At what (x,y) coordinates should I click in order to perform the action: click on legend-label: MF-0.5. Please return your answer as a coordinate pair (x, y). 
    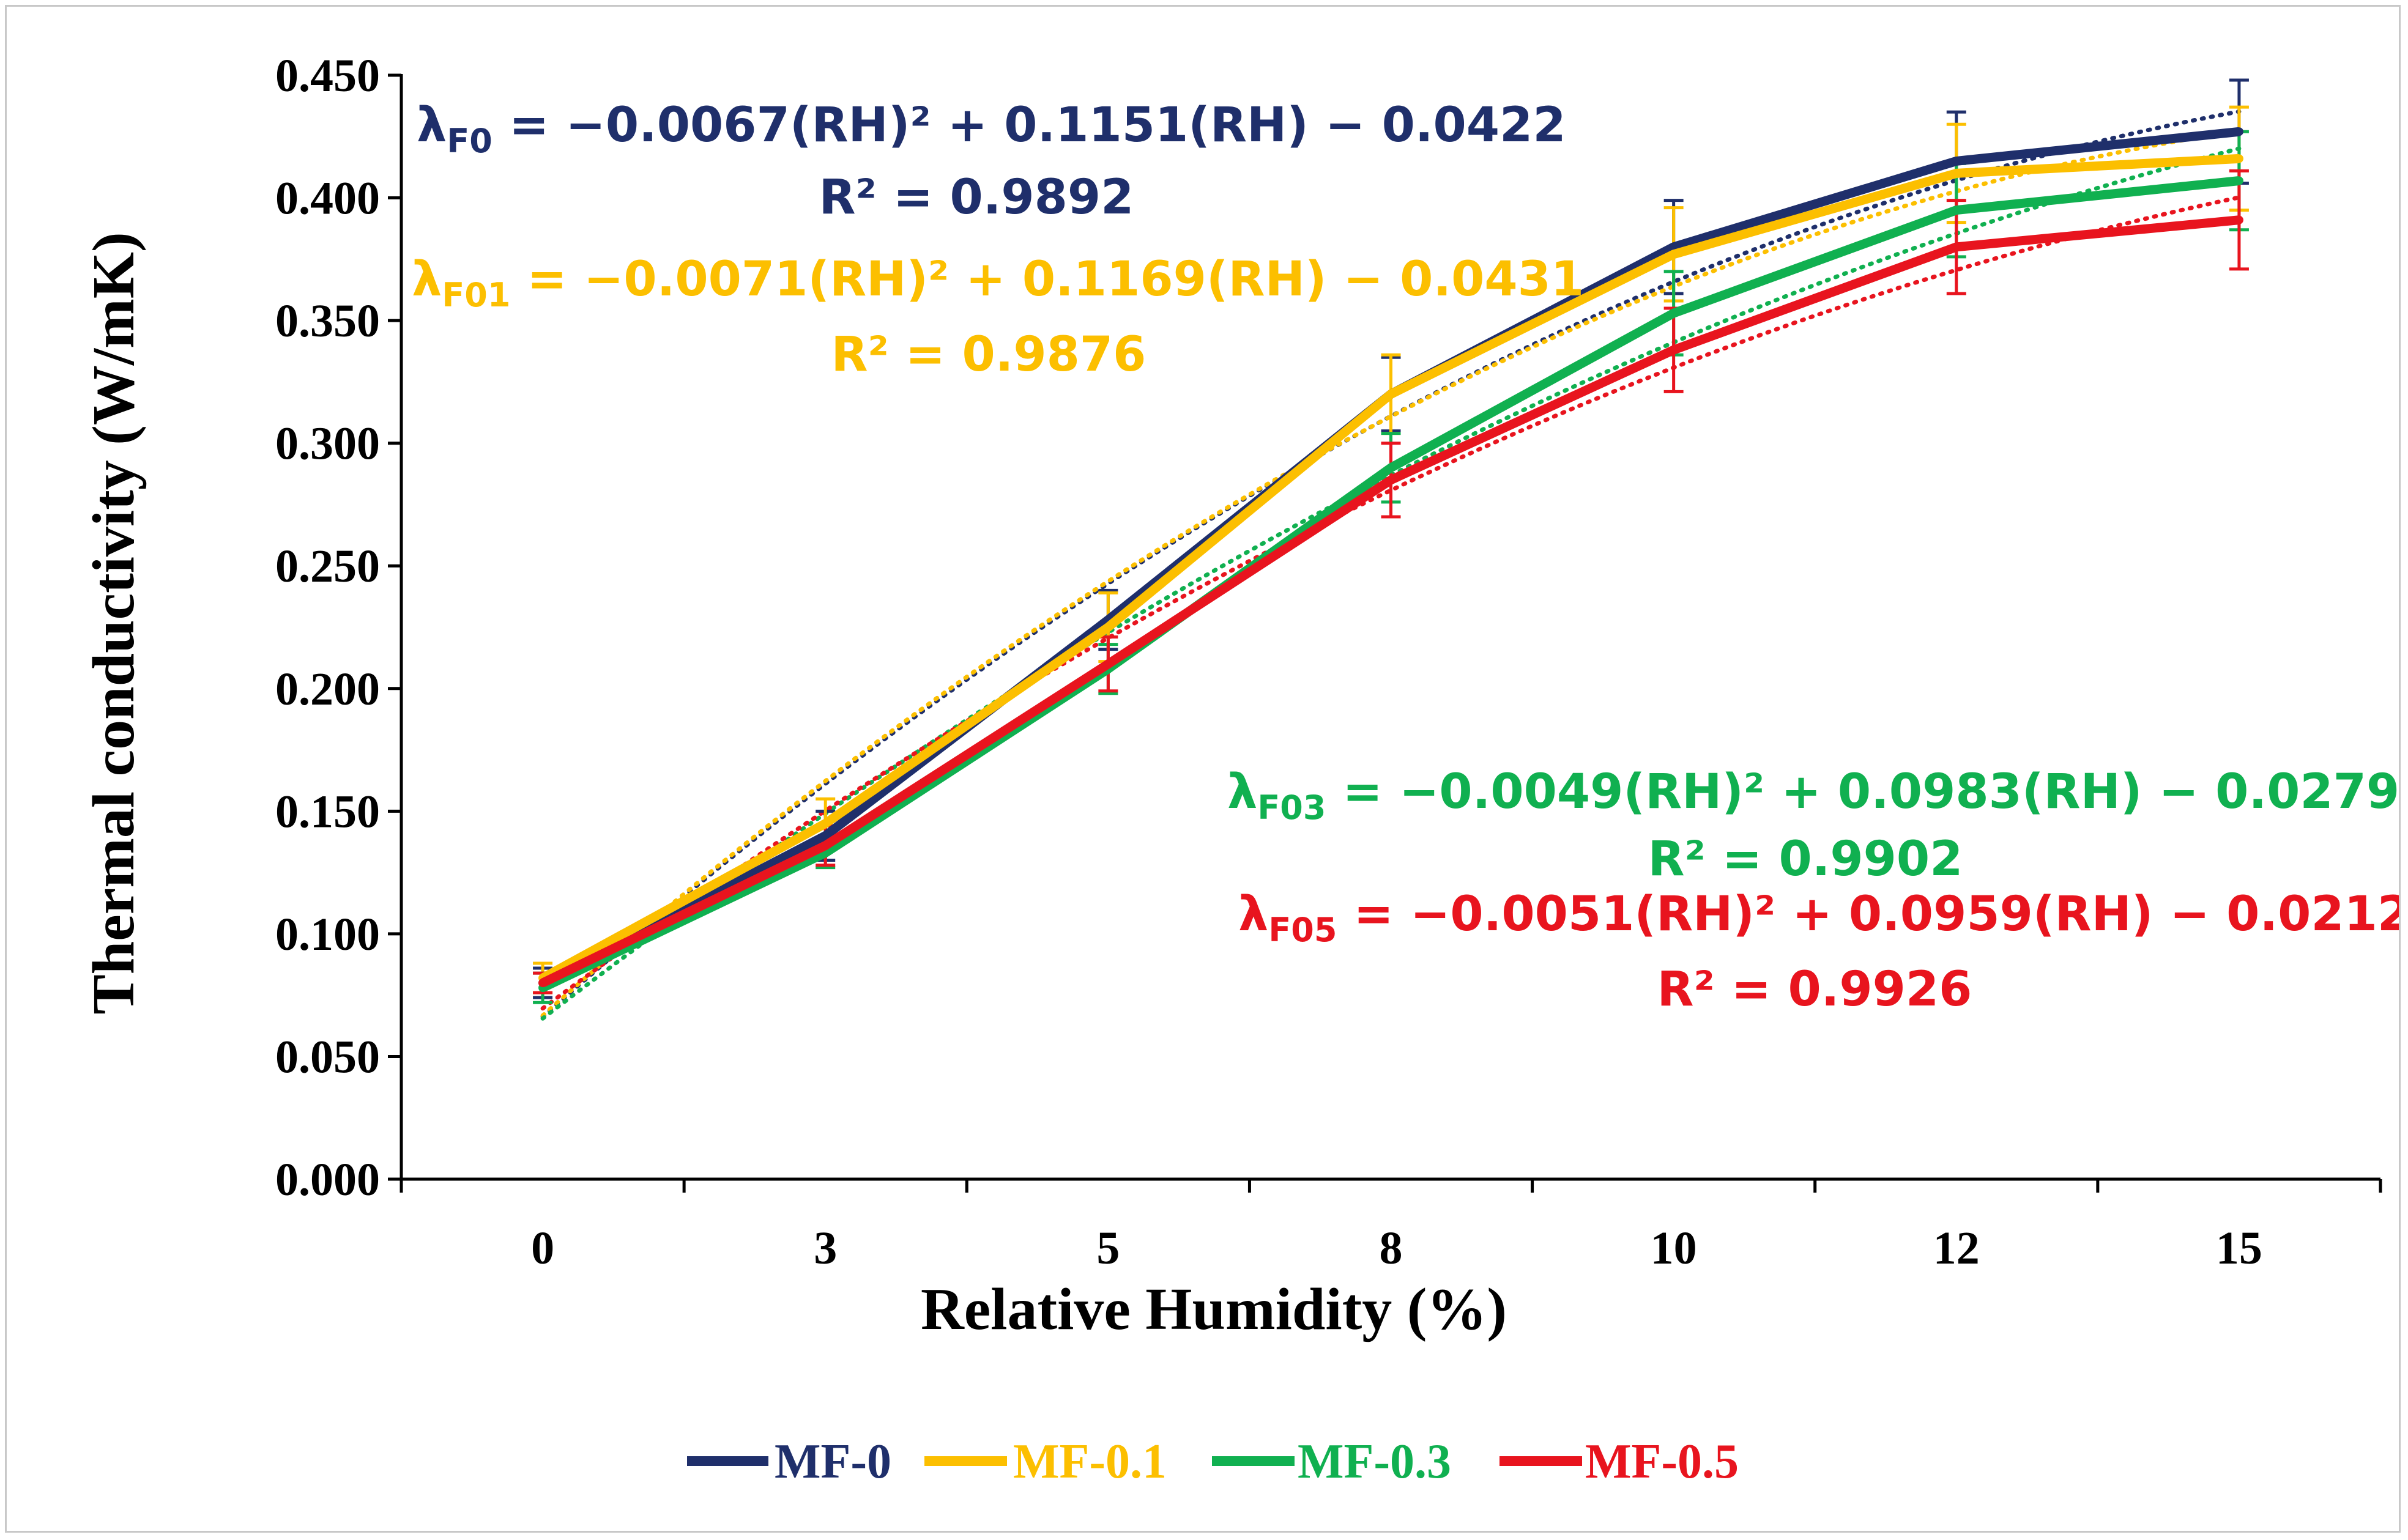
    Looking at the image, I should click on (1662, 1462).